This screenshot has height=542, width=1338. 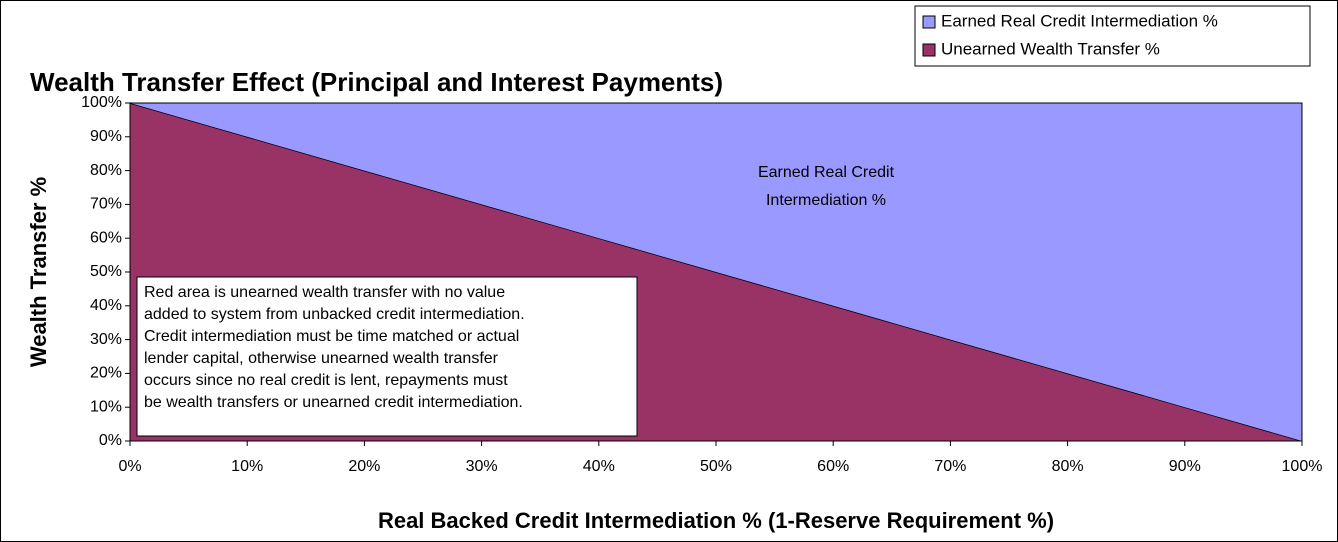 I want to click on y-tick-label: 0%, so click(x=110, y=440).